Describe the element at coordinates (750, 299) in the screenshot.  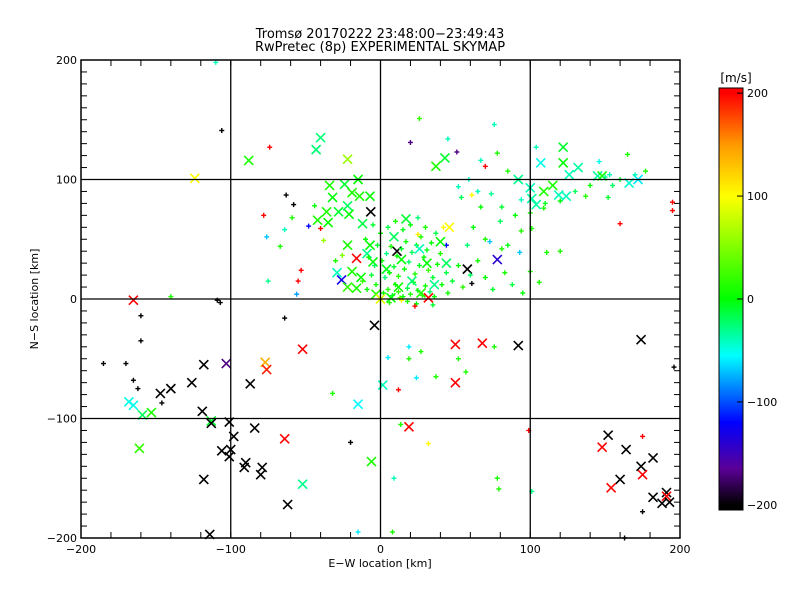
I see `colorbar-tick-label: 0` at that location.